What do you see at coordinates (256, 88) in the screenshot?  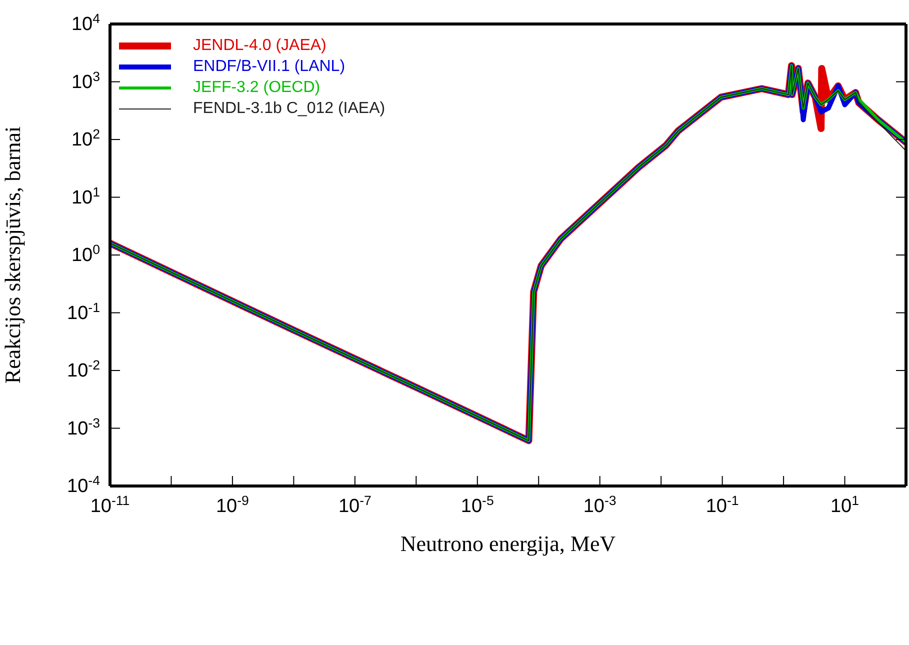 I see `legend-label: JEFF-3.2 (OECD)` at bounding box center [256, 88].